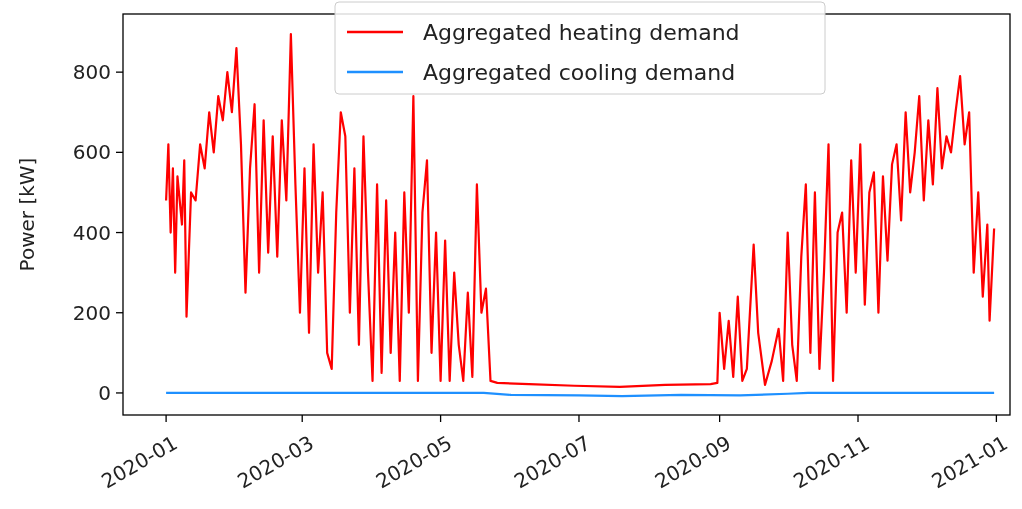 Image resolution: width=1022 pixels, height=509 pixels. Describe the element at coordinates (91, 312) in the screenshot. I see `y-tick-label: 200` at that location.